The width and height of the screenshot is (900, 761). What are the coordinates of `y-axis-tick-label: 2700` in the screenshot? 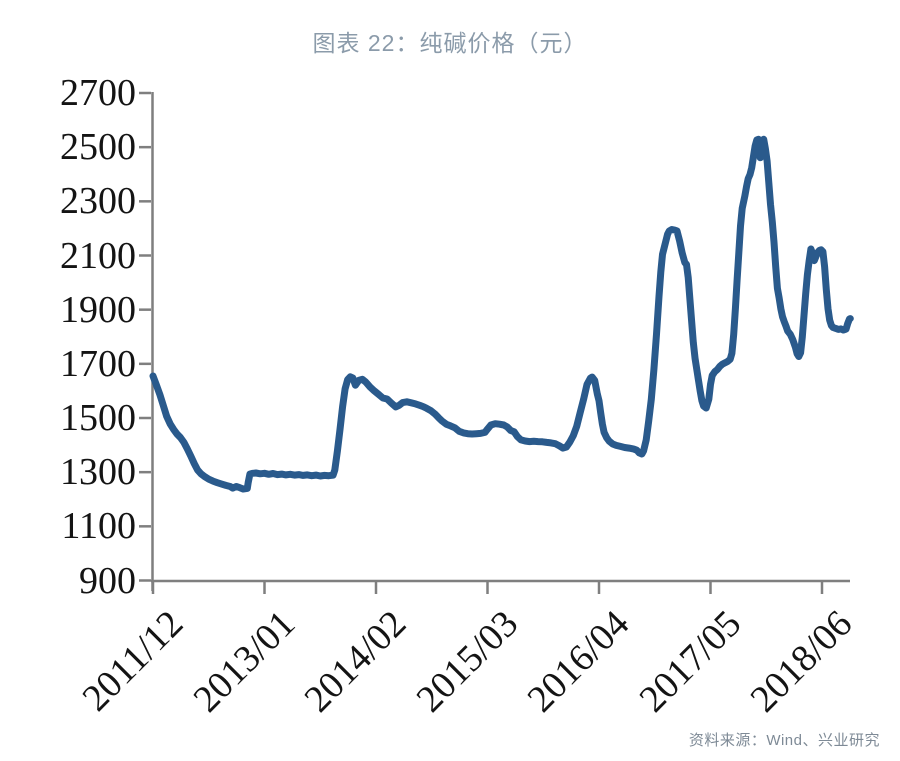 It's located at (98, 93).